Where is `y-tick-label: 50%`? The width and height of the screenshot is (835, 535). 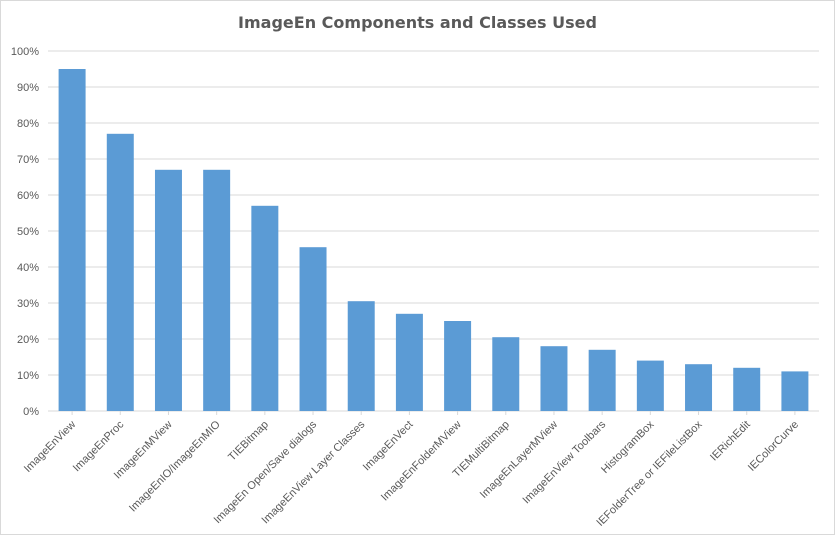
y-tick-label: 50% is located at coordinates (28, 232).